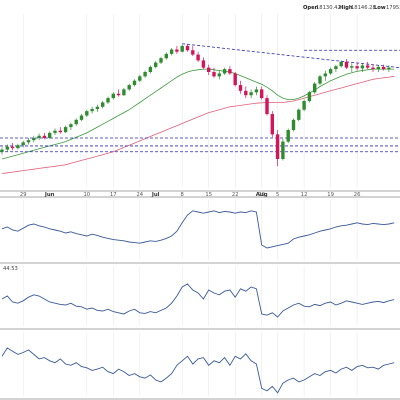 This screenshot has width=400, height=400. Describe the element at coordinates (139, 195) in the screenshot. I see `date-tick-label: 24` at that location.